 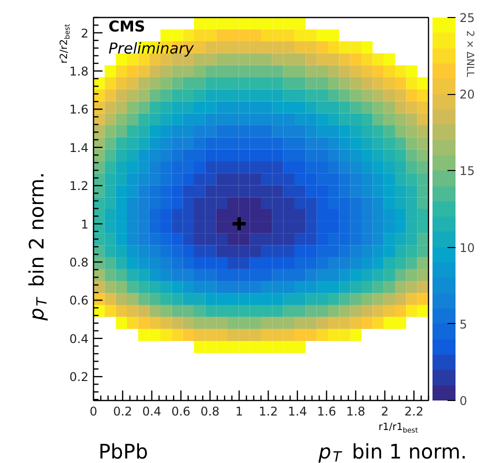 I want to click on x-tick-label: 2.2, so click(x=414, y=411).